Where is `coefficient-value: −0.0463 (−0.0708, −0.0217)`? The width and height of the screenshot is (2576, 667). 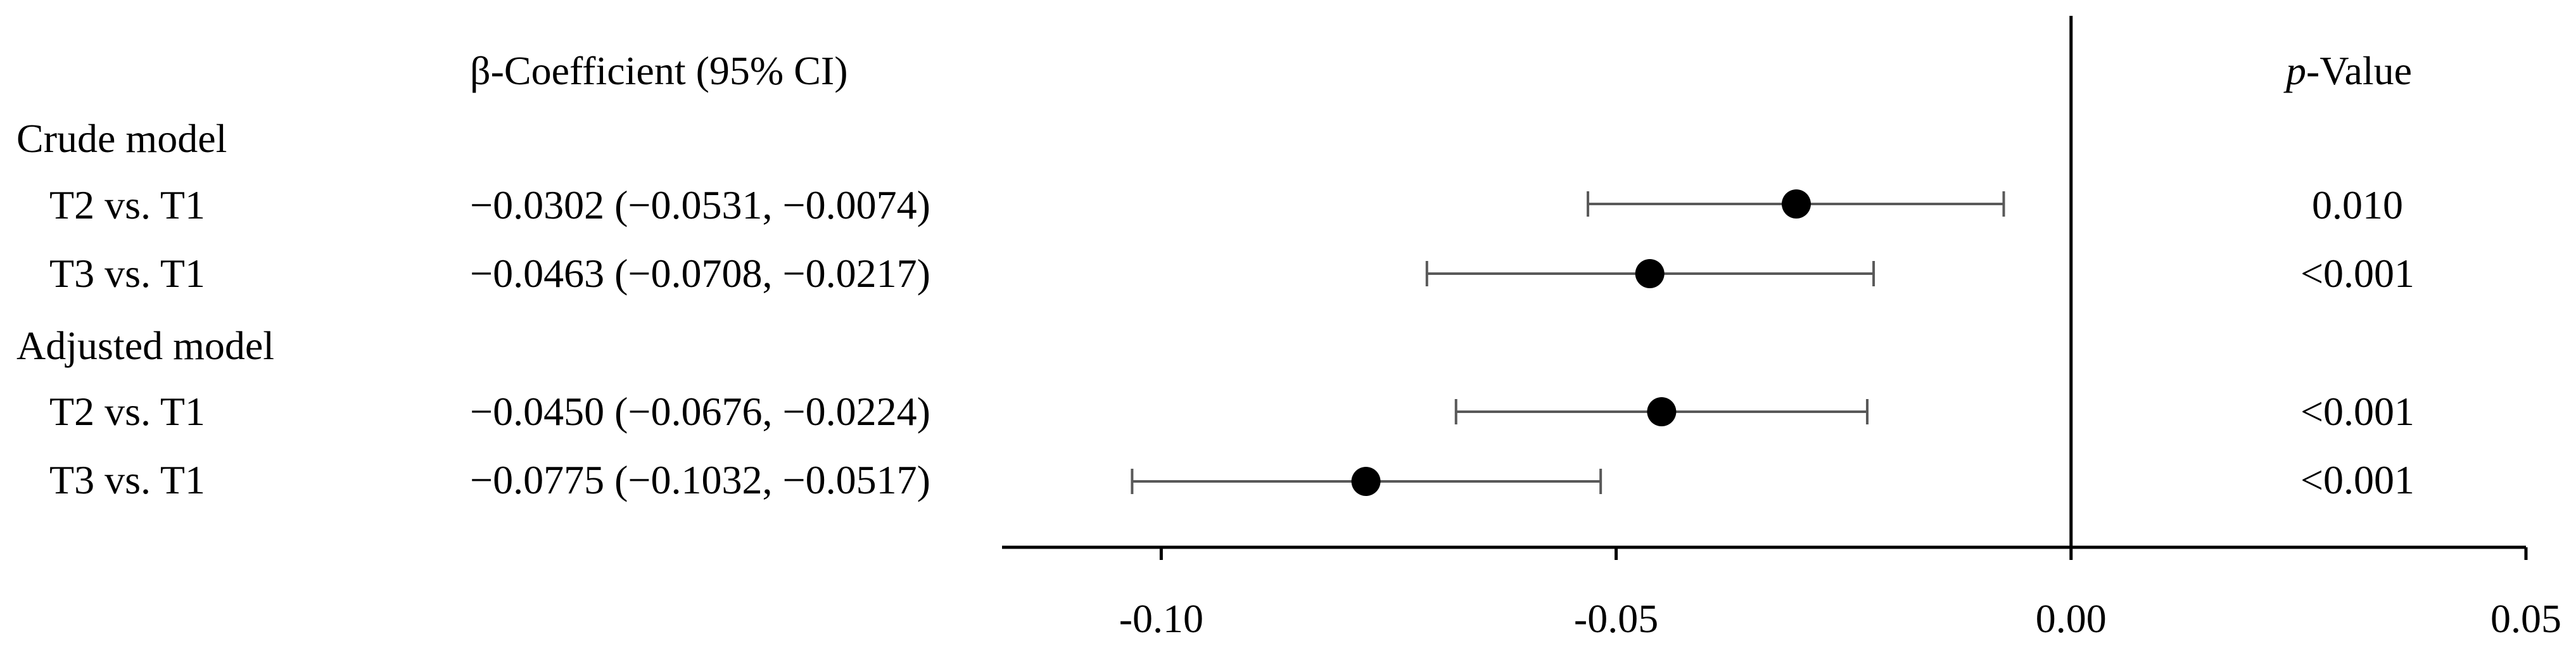 coefficient-value: −0.0463 (−0.0708, −0.0217) is located at coordinates (700, 273).